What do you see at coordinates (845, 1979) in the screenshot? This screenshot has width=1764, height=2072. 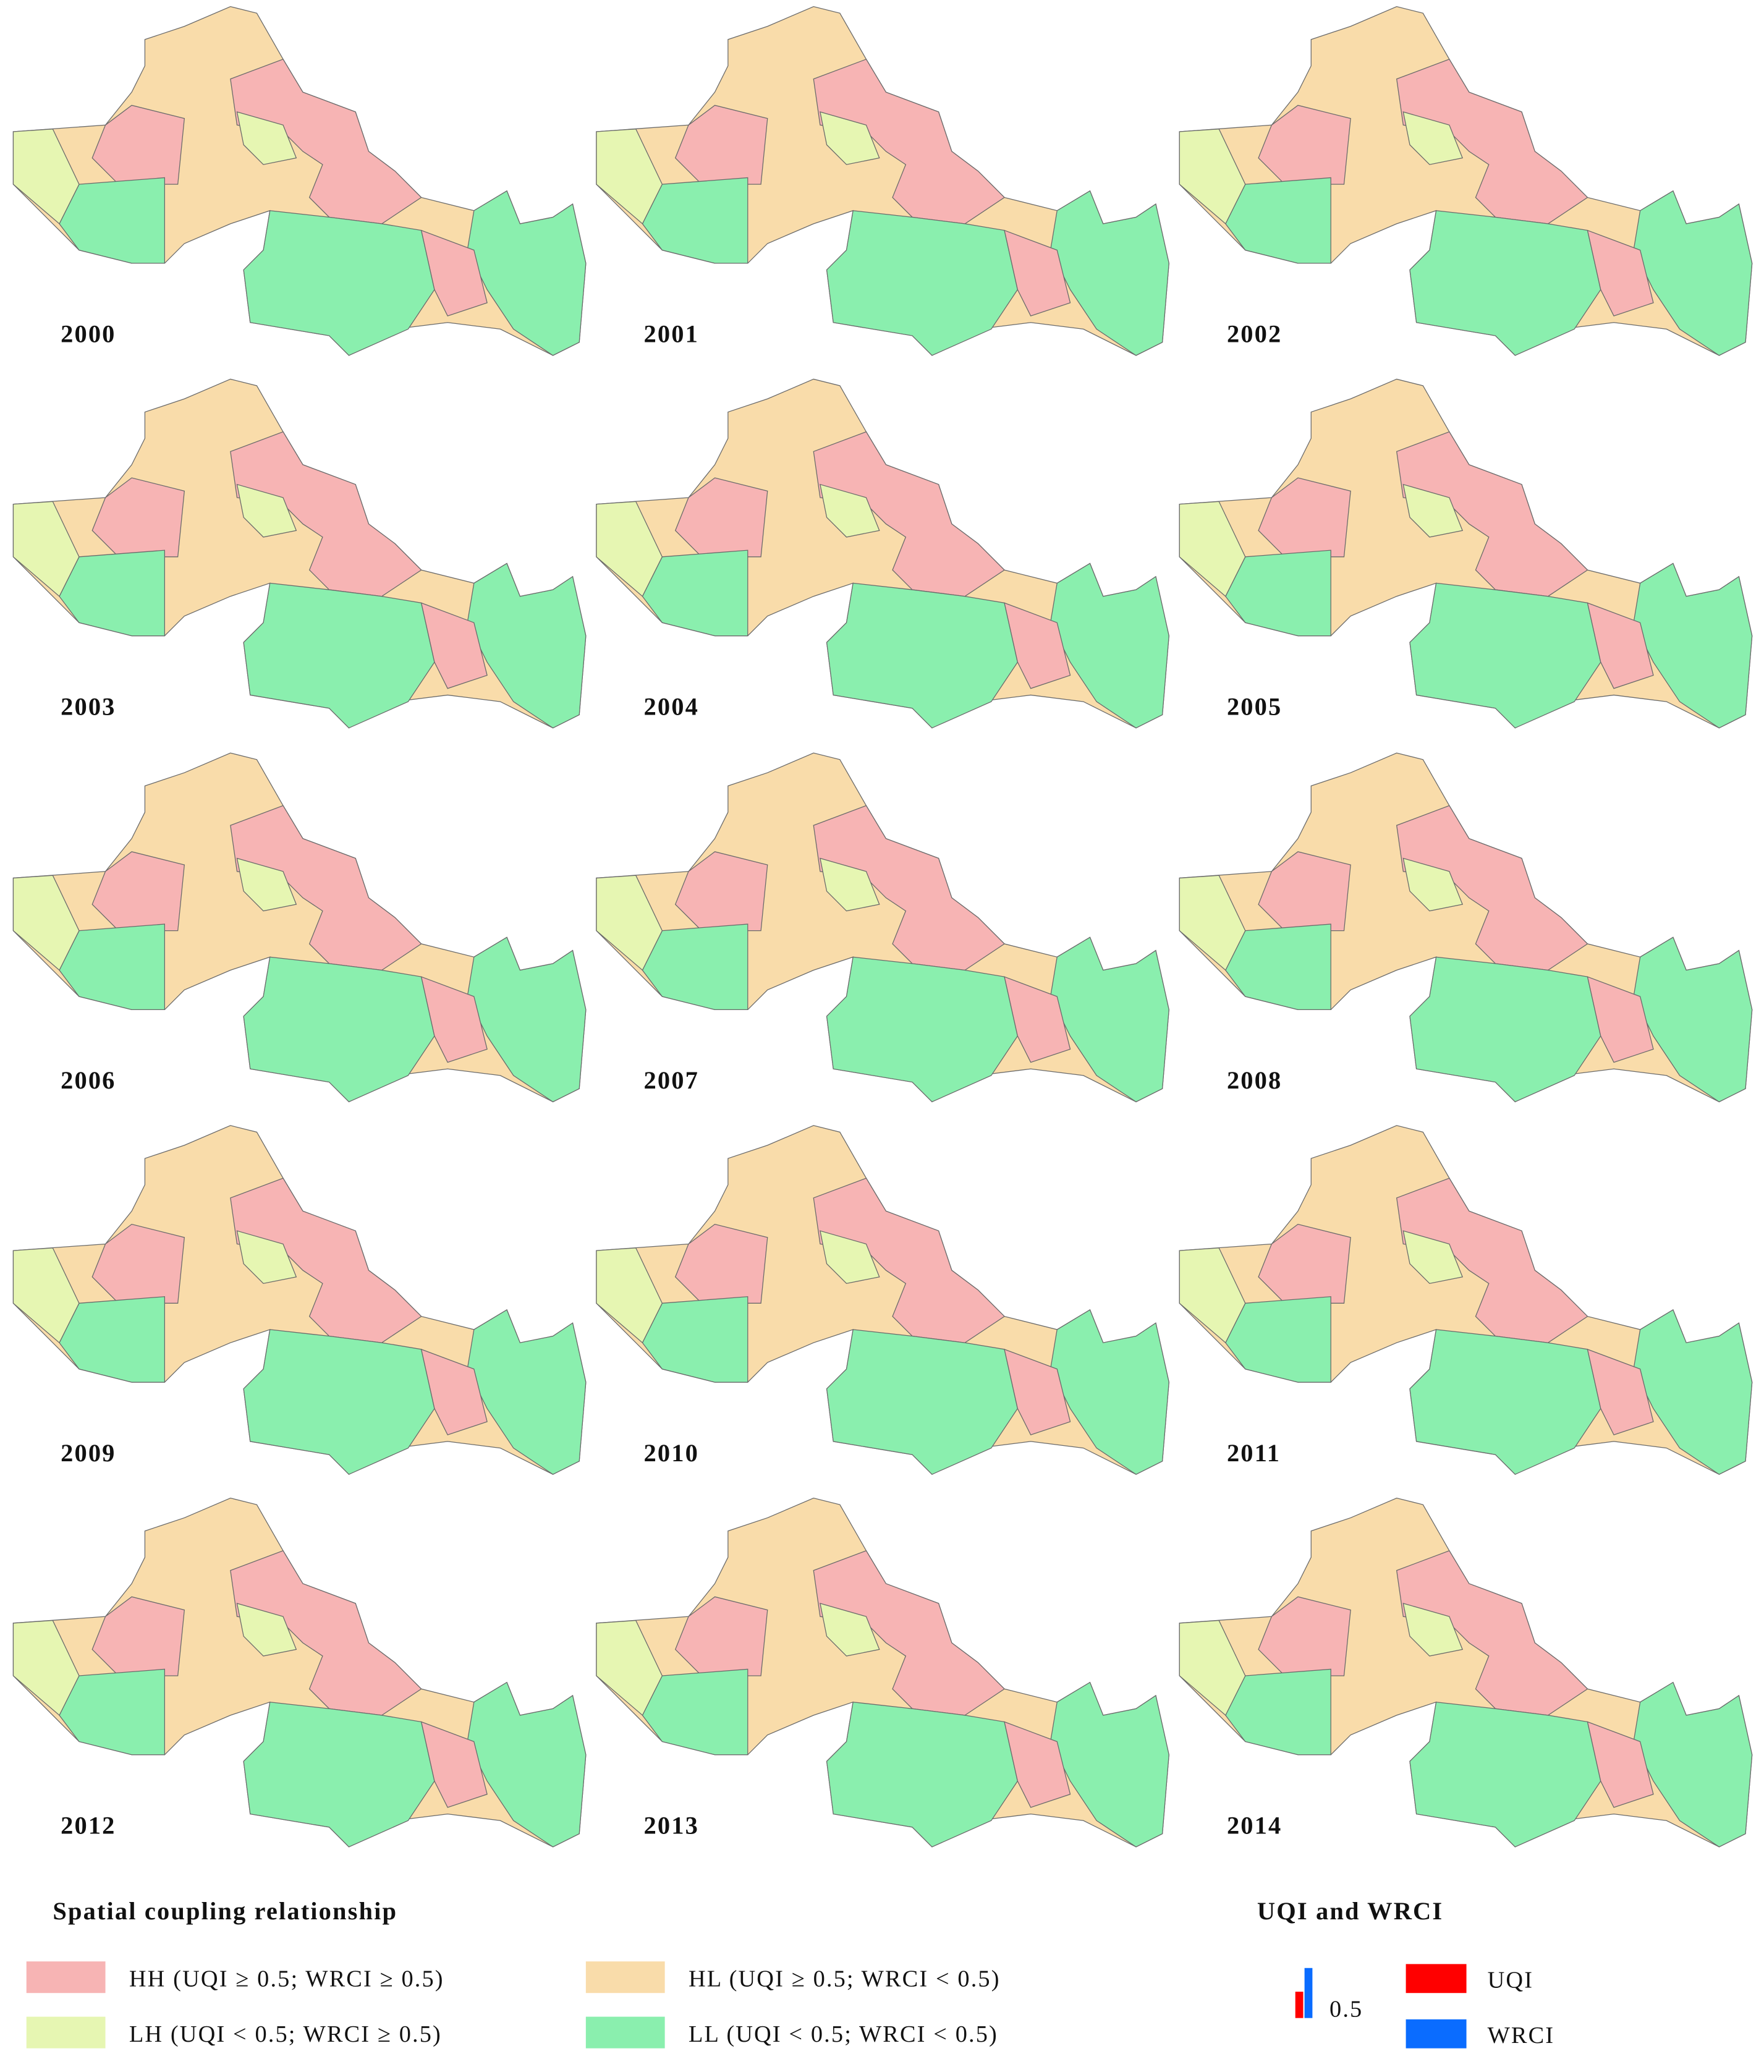 I see `legend-label: HL (UQI ≥ 0.5; WRCI < 0.5)` at bounding box center [845, 1979].